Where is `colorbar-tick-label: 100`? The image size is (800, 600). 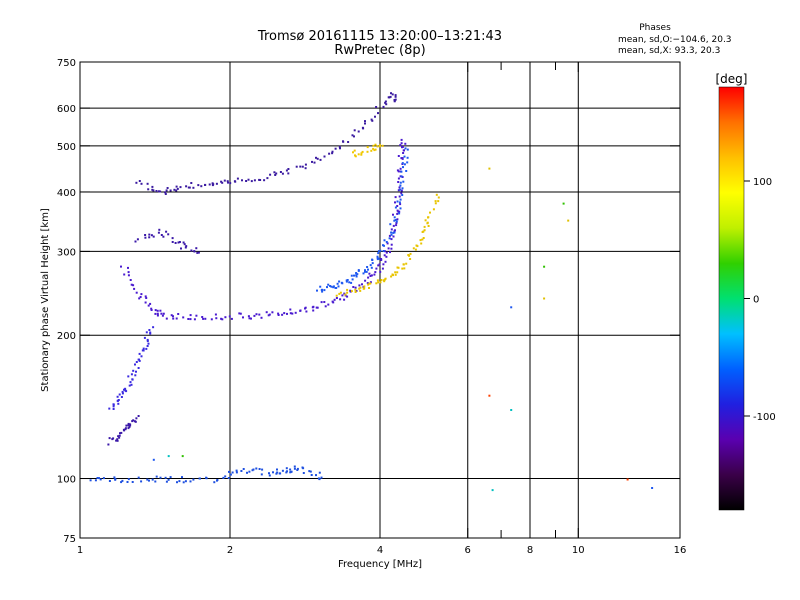 colorbar-tick-label: 100 is located at coordinates (762, 182).